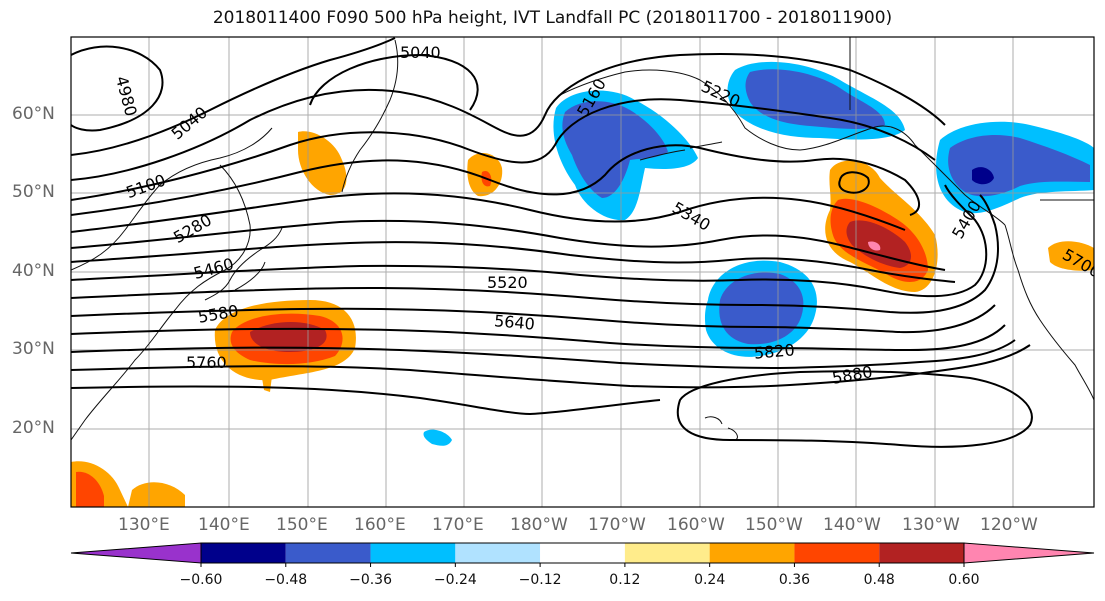 This screenshot has width=1105, height=601. I want to click on colorbar-tick-label: 0.48, so click(879, 580).